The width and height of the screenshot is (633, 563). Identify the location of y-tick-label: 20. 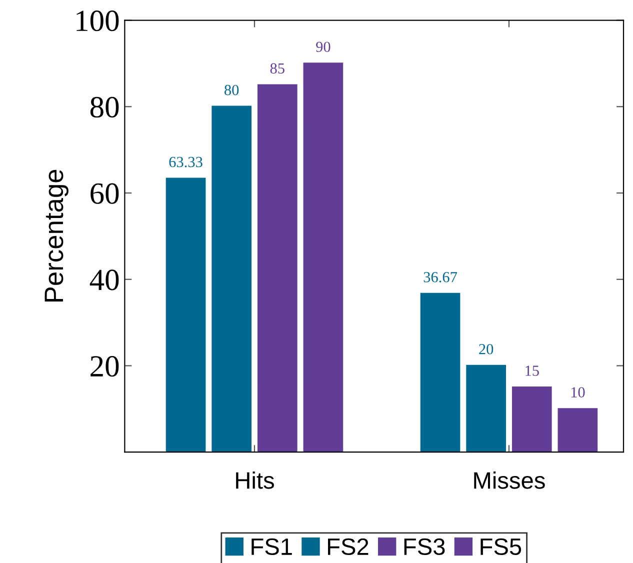
(104, 366).